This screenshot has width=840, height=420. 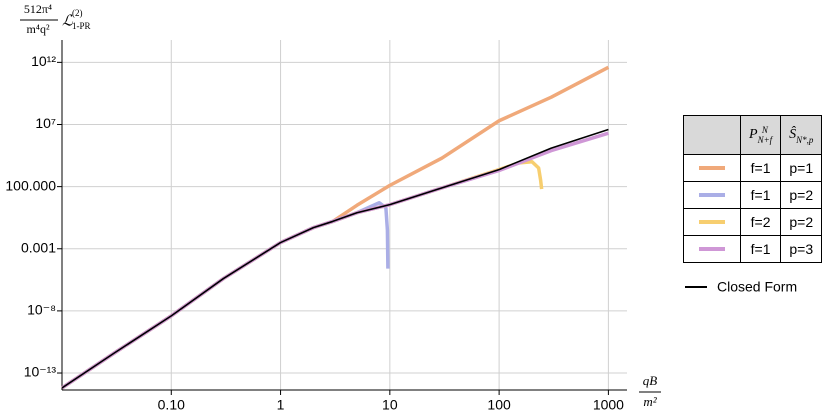 I want to click on header-sub: N*,p, so click(x=805, y=140).